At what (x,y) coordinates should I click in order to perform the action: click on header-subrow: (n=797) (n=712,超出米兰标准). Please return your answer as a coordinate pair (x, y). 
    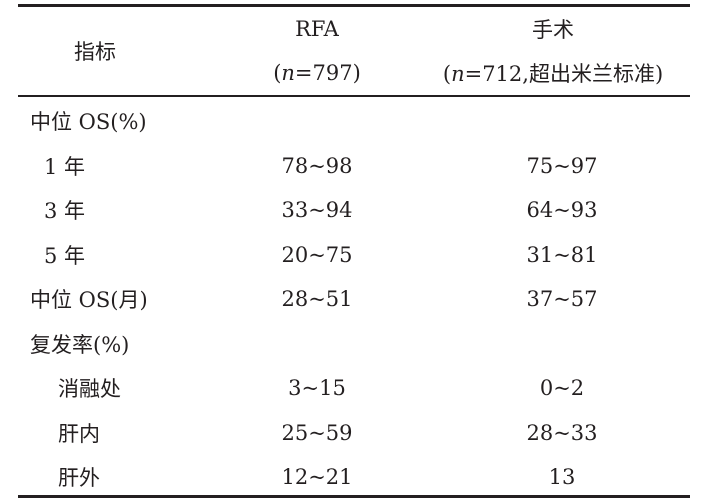
    Looking at the image, I should click on (354, 73).